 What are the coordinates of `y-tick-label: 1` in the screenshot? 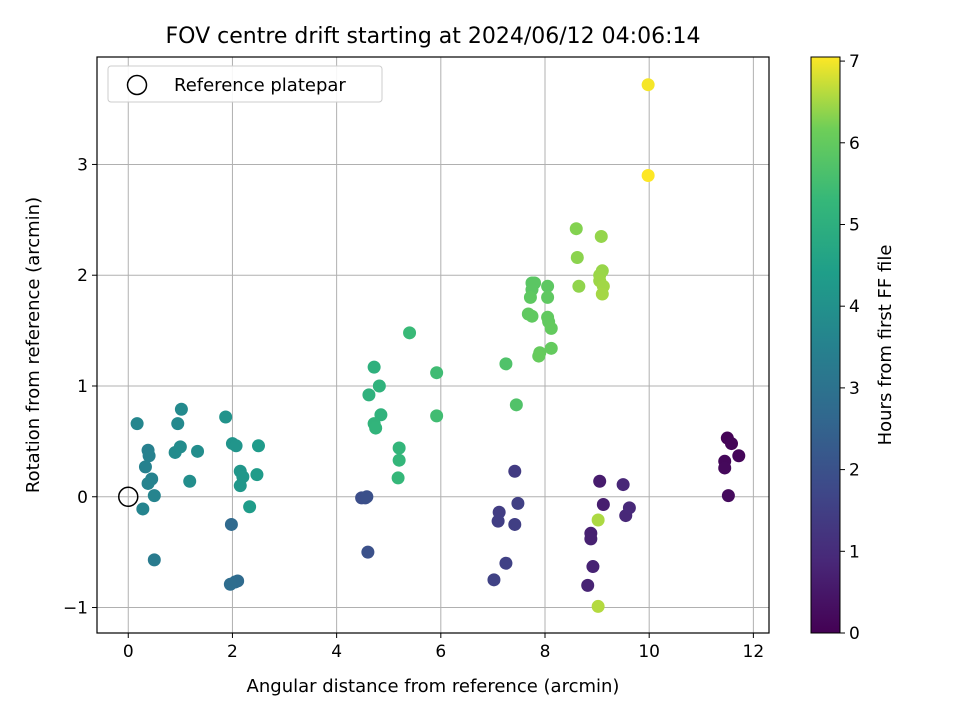 It's located at (82, 387).